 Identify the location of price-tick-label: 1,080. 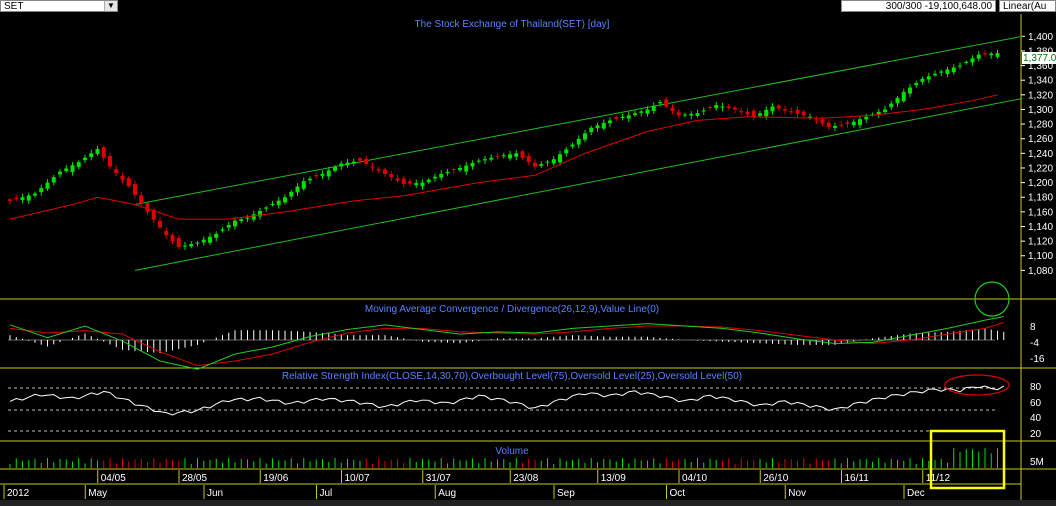
(1040, 271).